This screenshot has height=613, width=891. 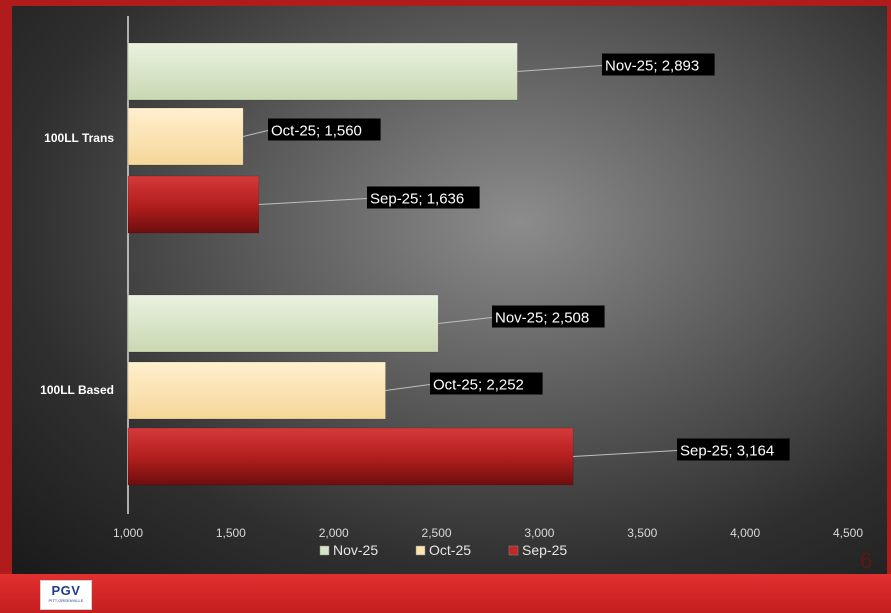 I want to click on bar-sep-based, so click(x=350, y=456).